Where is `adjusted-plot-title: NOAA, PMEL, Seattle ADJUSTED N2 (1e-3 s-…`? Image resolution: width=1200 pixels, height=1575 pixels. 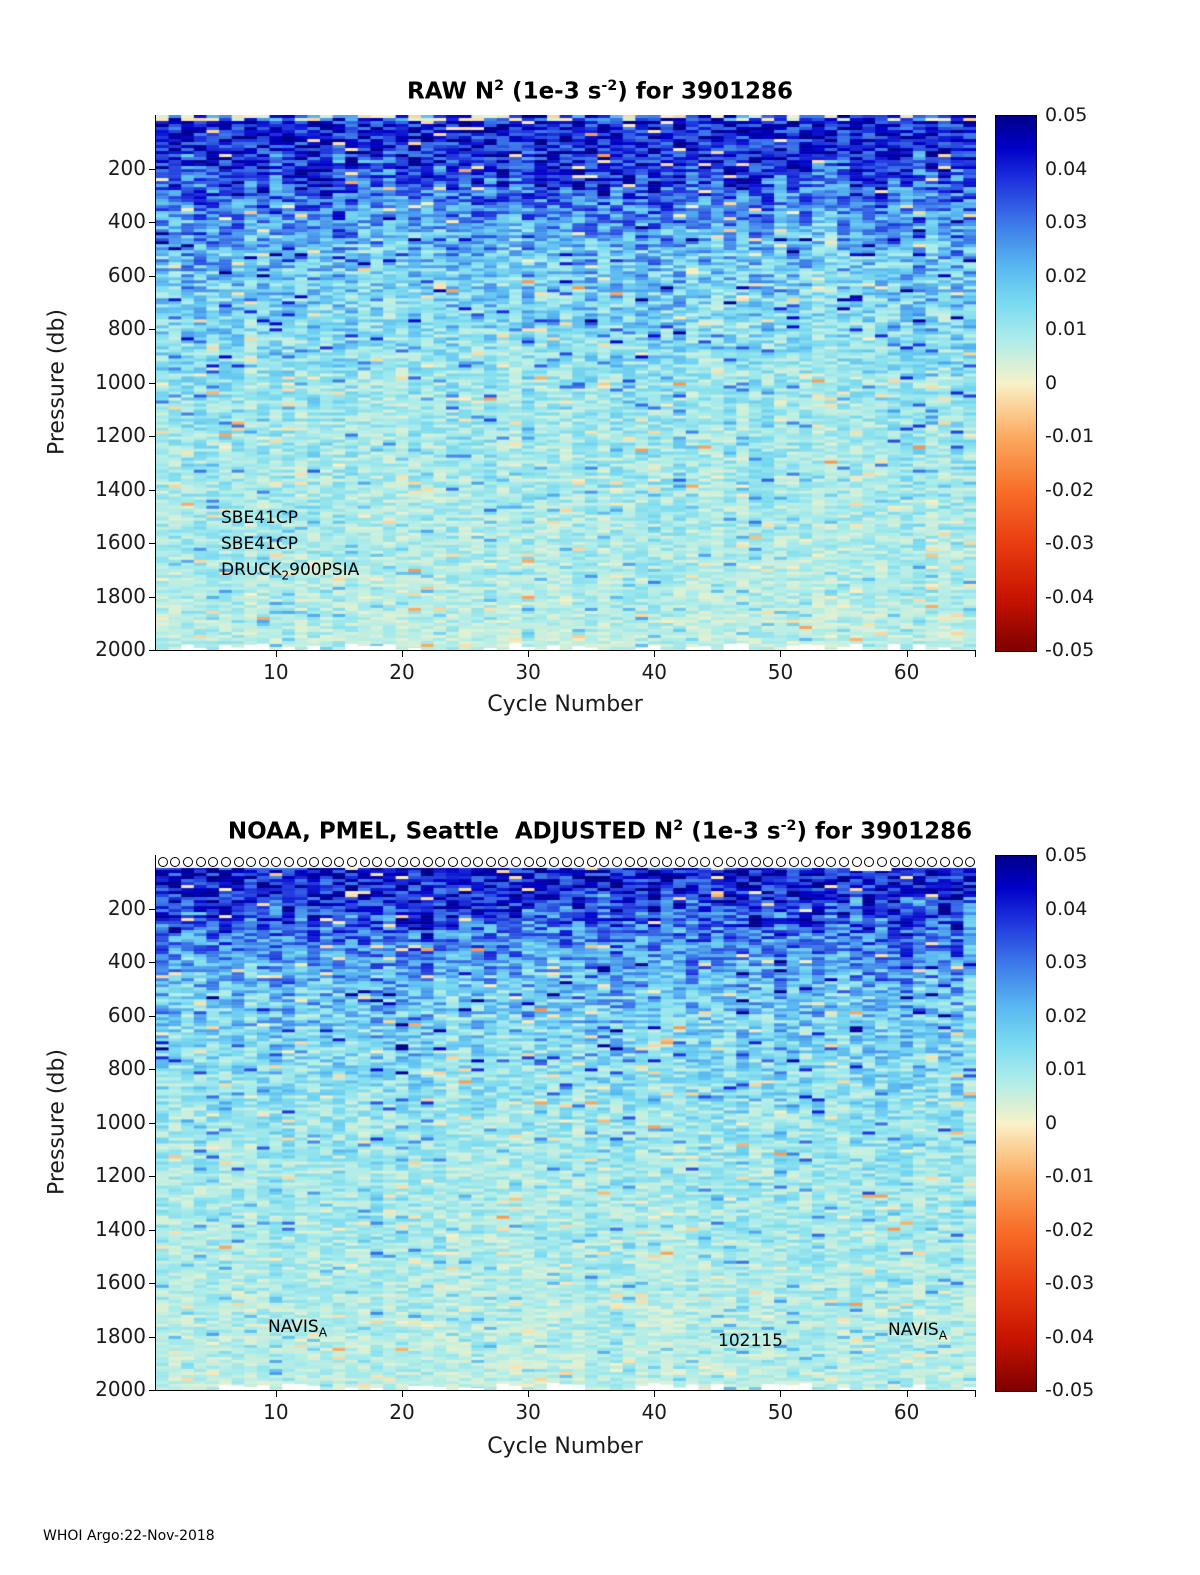
adjusted-plot-title: NOAA, PMEL, Seattle ADJUSTED N2 (1e-3 s-… is located at coordinates (600, 831).